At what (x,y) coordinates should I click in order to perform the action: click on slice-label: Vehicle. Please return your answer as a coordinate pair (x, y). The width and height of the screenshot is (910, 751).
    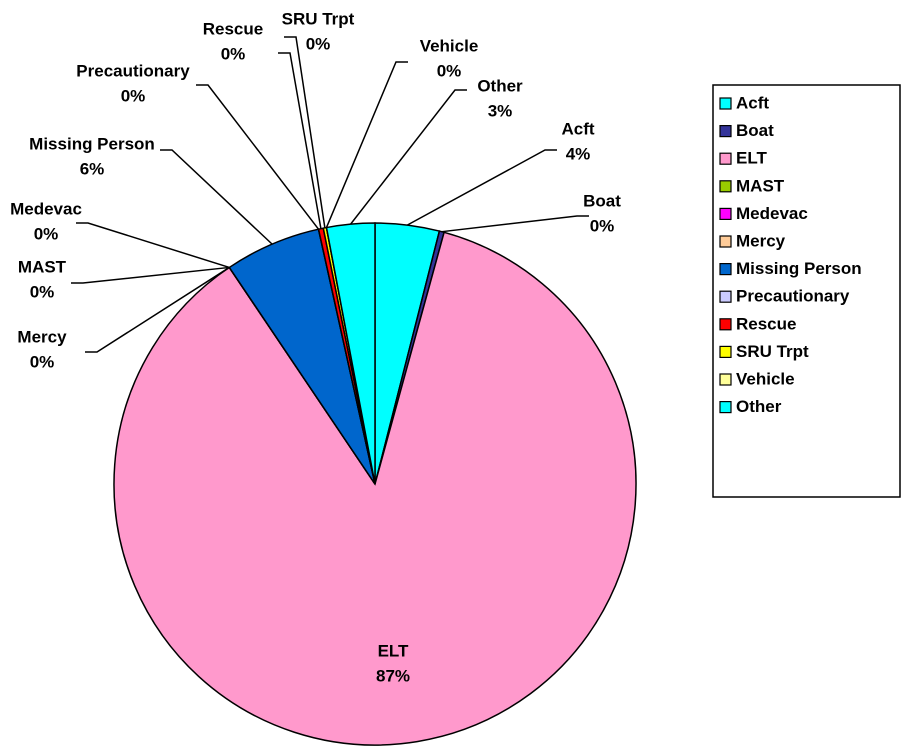
    Looking at the image, I should click on (449, 45).